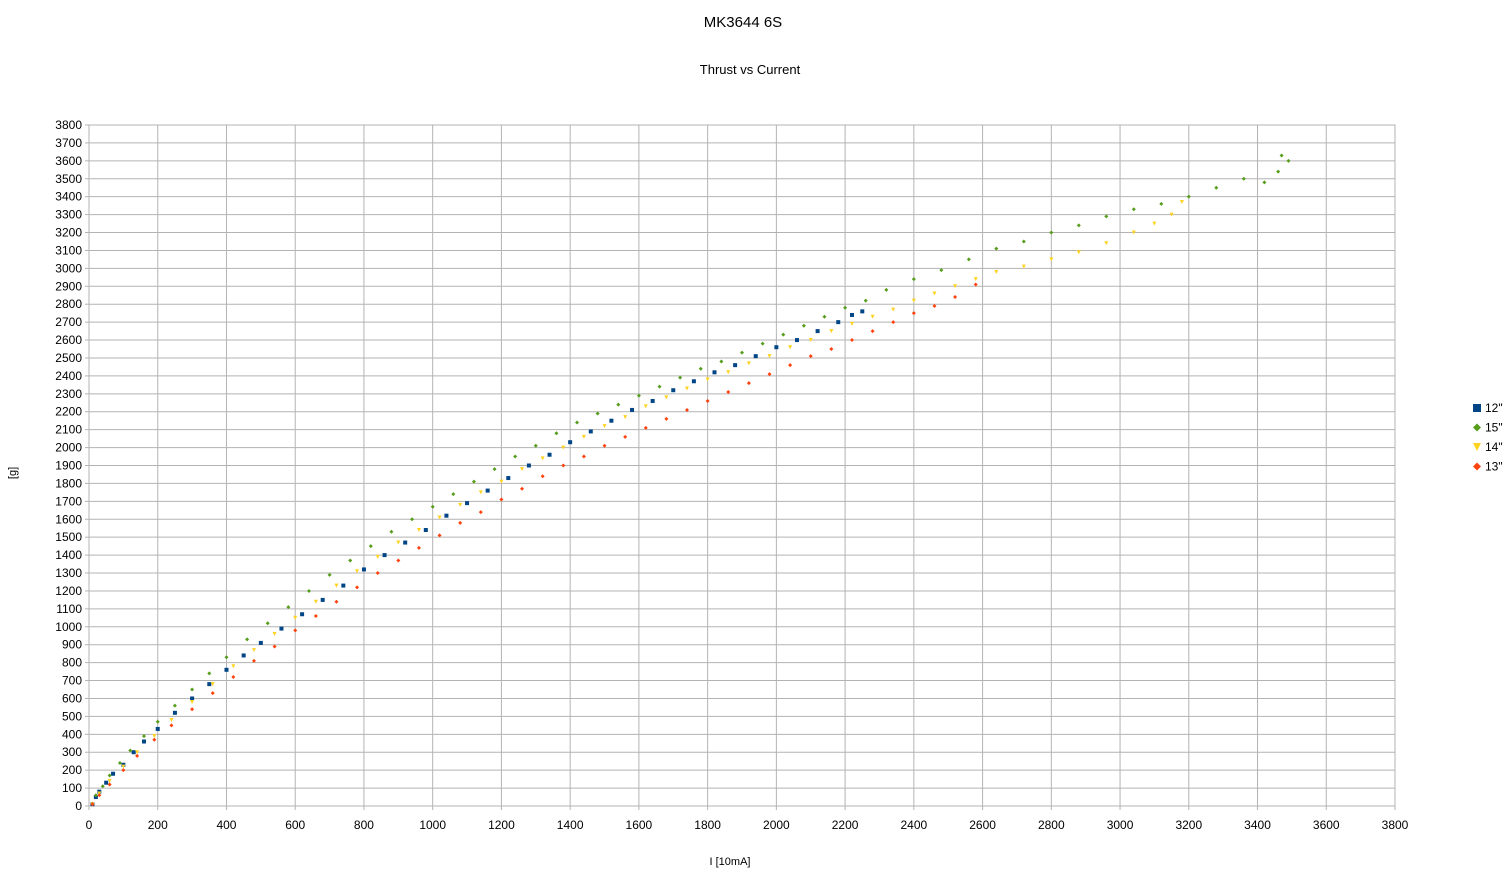 The width and height of the screenshot is (1509, 882). I want to click on y-tick-label: 3400, so click(68, 197).